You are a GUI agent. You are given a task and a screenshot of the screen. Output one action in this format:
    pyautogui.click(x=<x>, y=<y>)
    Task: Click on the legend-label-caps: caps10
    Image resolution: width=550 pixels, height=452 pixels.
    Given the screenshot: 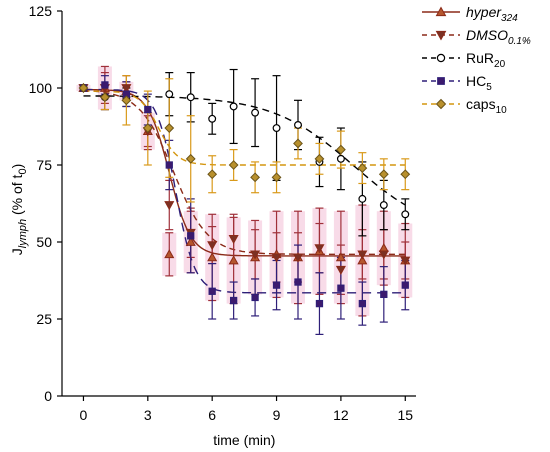 What is the action you would take?
    pyautogui.click(x=486, y=106)
    